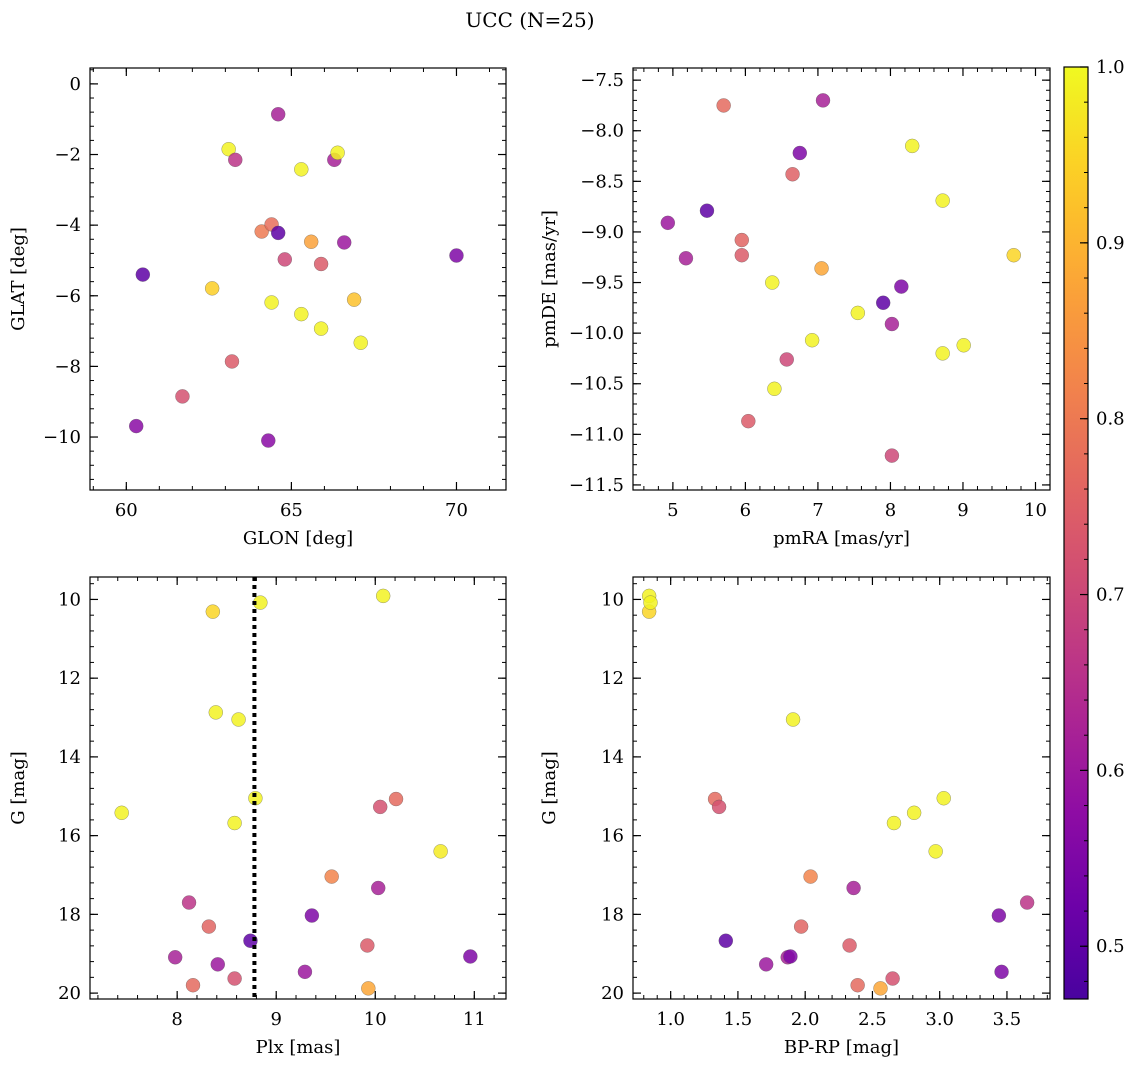 This screenshot has width=1136, height=1071. Describe the element at coordinates (1110, 770) in the screenshot. I see `colorbar-tick-label: 0.6` at that location.